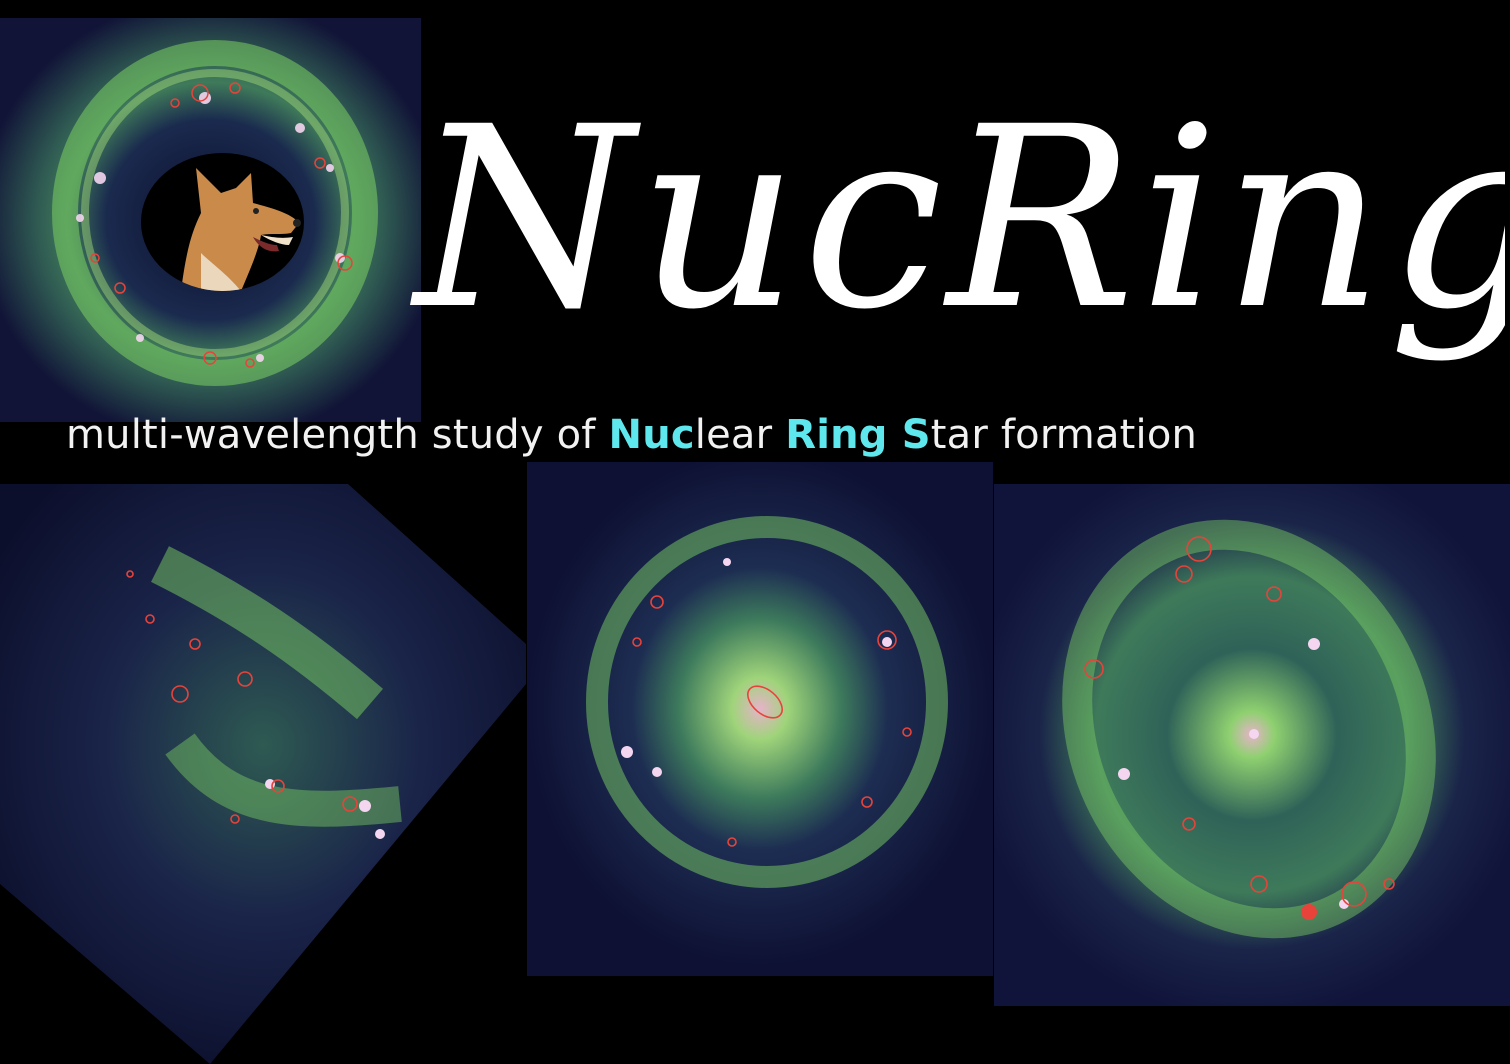 This screenshot has width=1510, height=1064. What do you see at coordinates (651, 435) in the screenshot?
I see `tagline-highlight-nuc: Nuc` at bounding box center [651, 435].